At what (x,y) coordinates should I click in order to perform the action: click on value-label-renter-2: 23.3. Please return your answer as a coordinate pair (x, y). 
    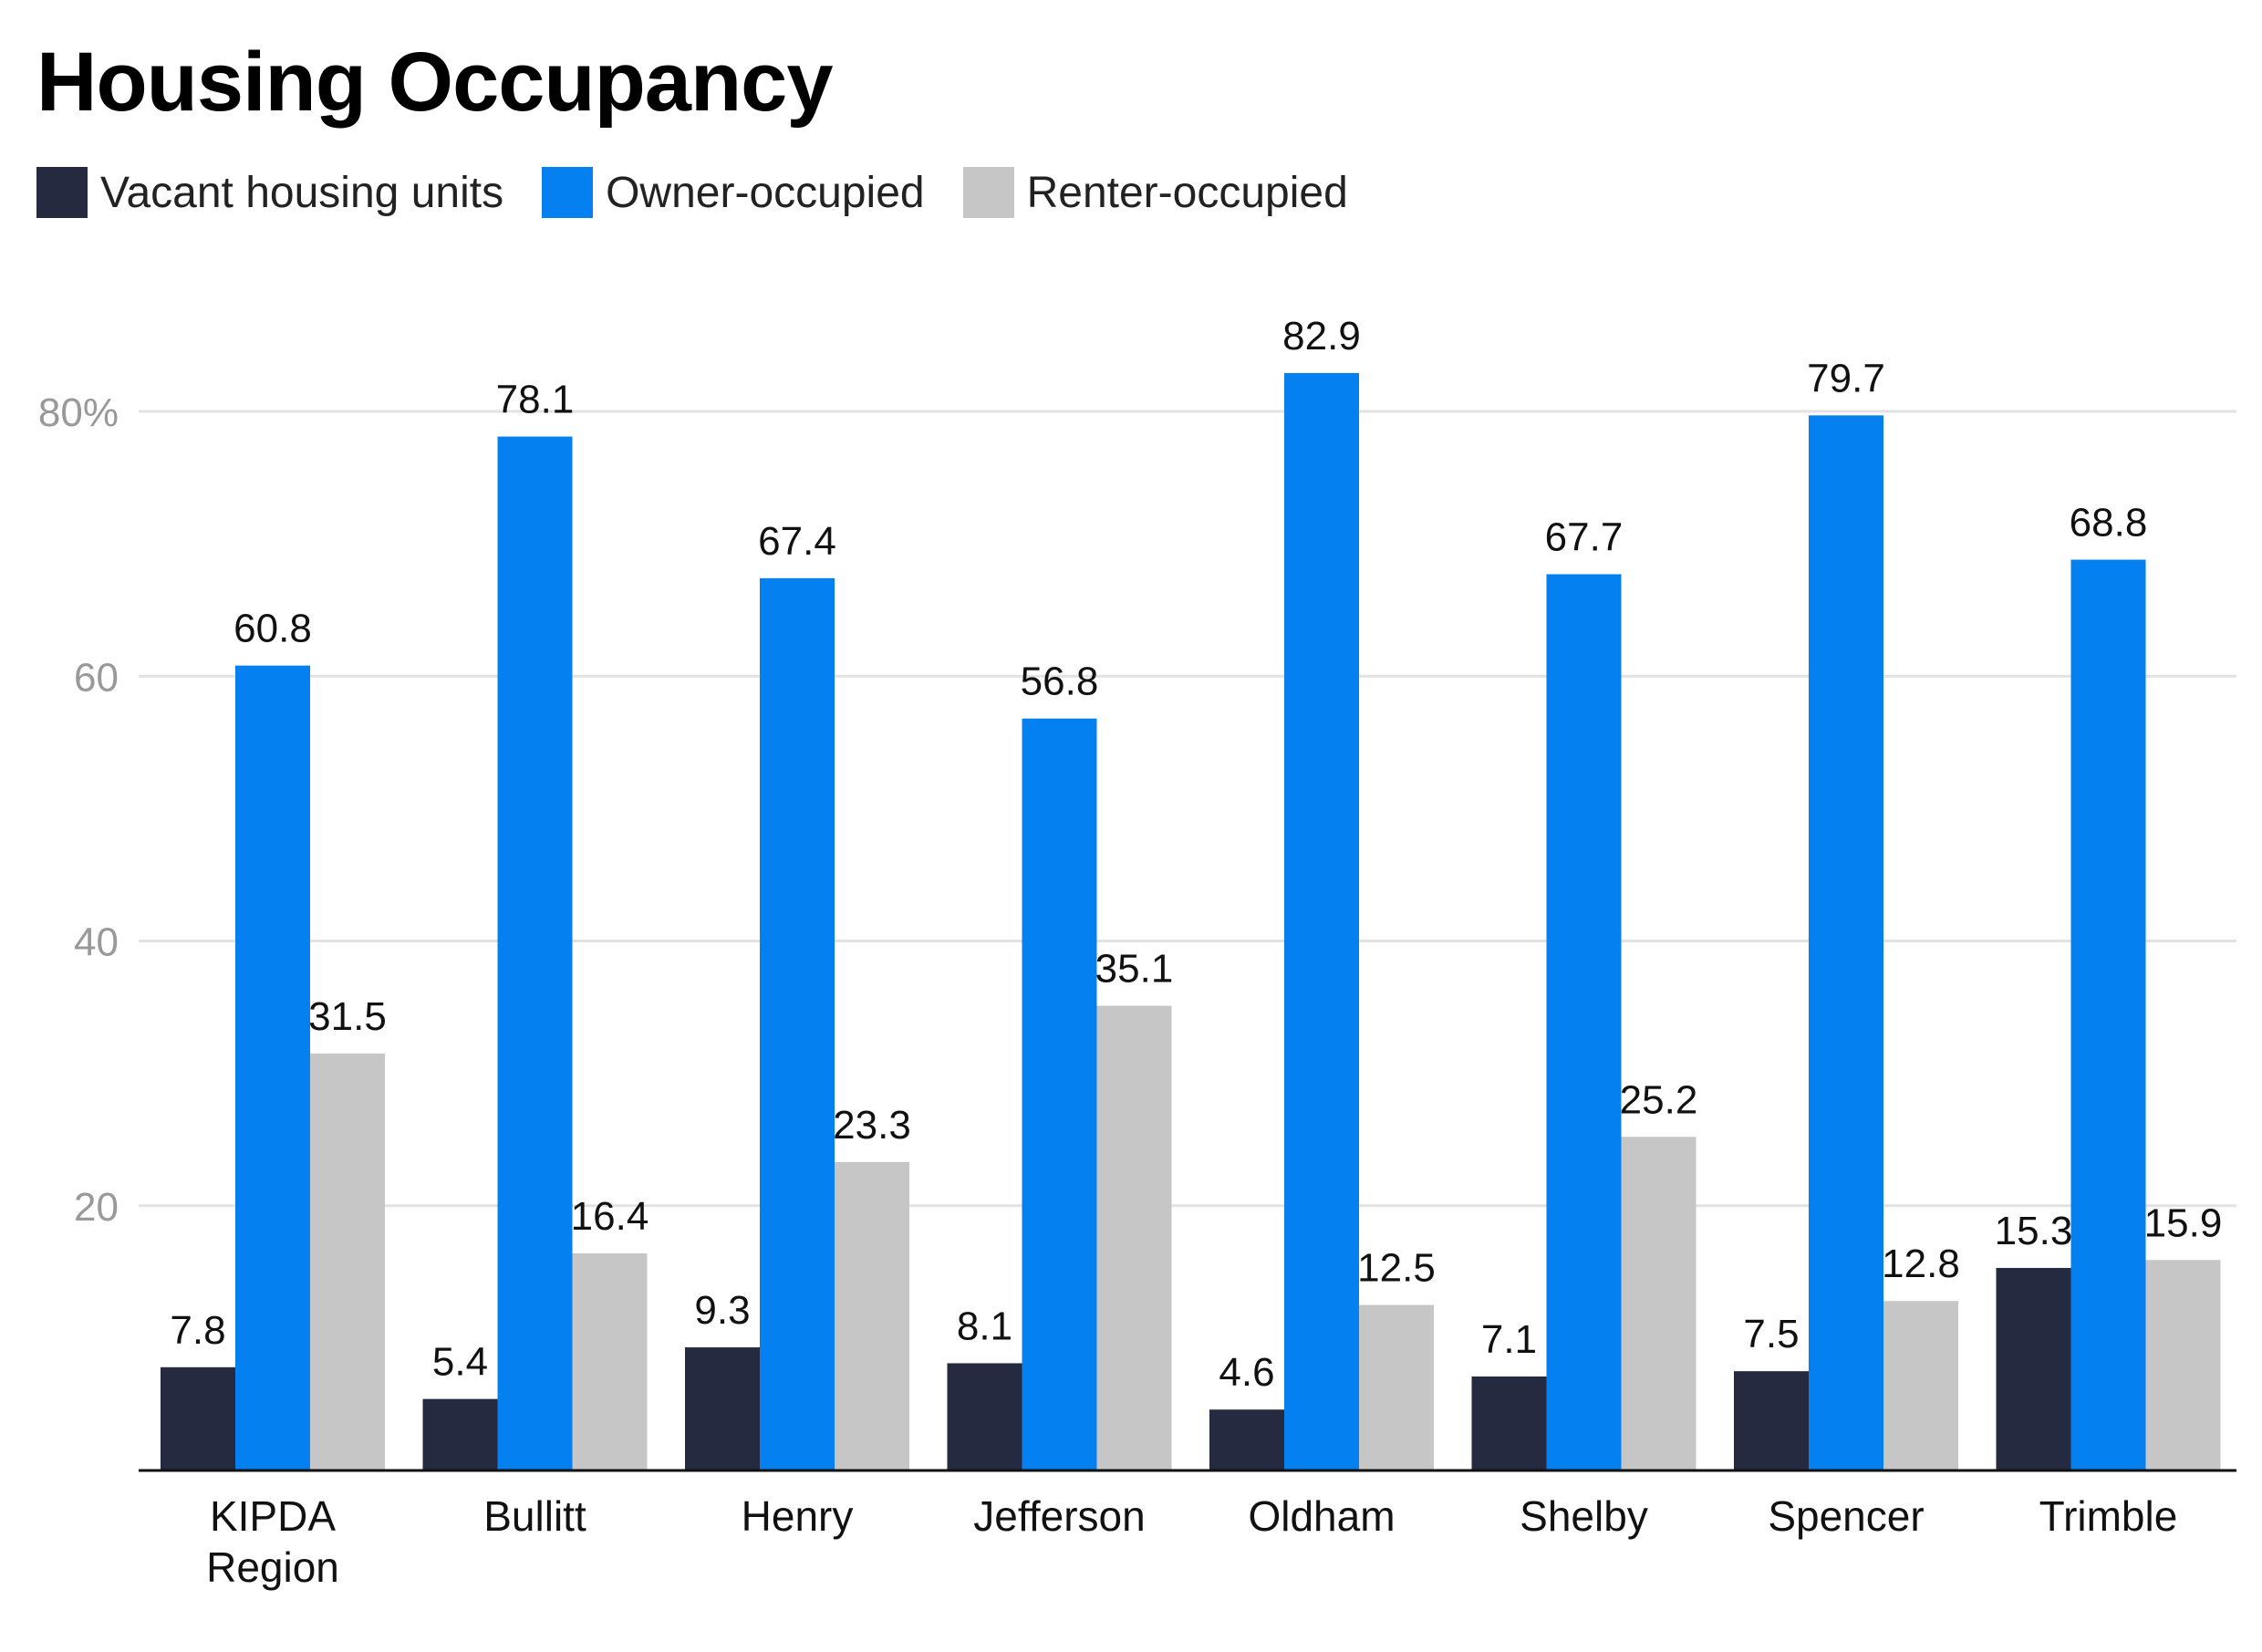
    Looking at the image, I should click on (872, 1126).